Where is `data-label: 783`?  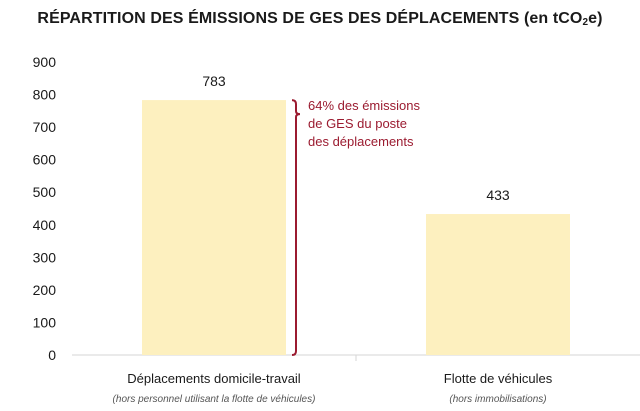 data-label: 783 is located at coordinates (214, 81).